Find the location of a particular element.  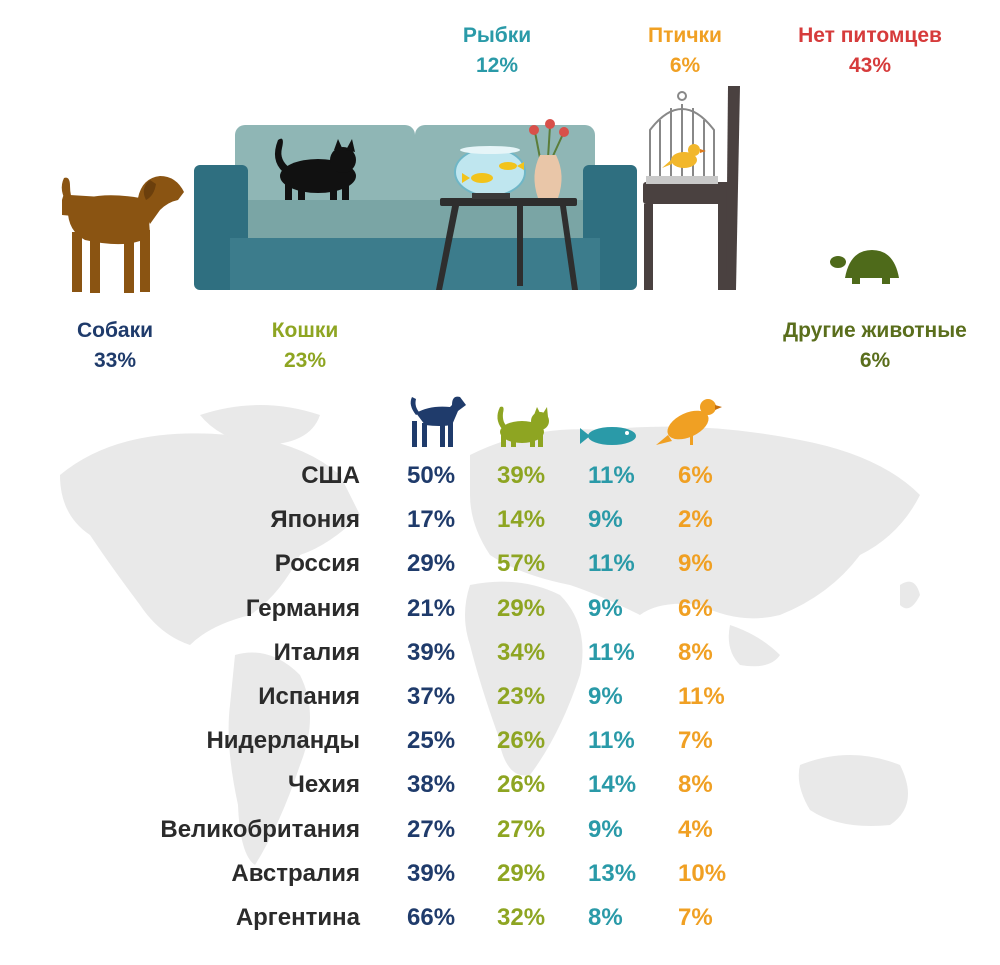

summary-dogs-label: Собаки is located at coordinates (115, 330).